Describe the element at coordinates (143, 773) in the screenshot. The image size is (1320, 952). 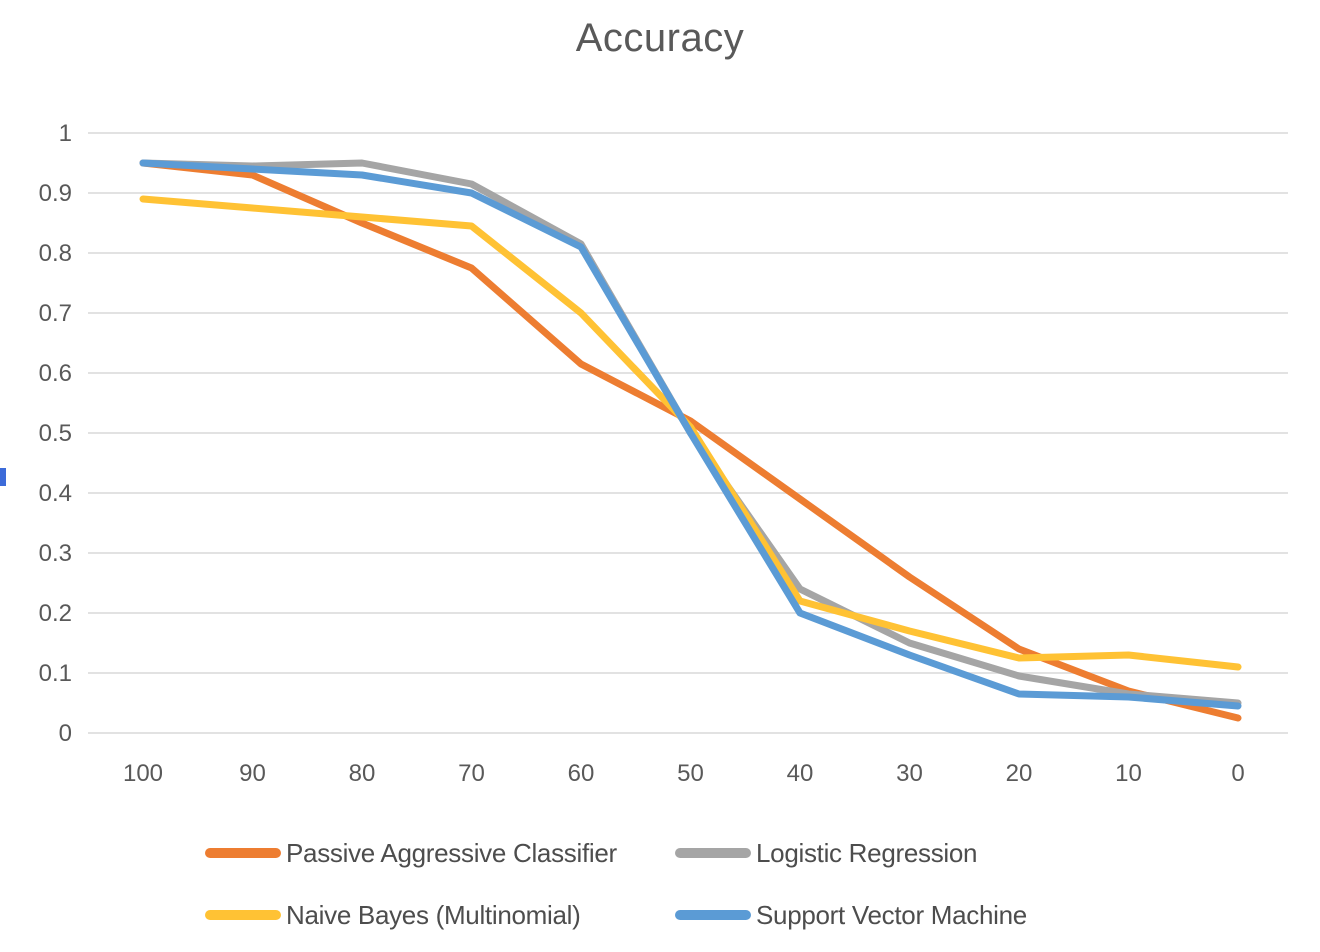
I see `x-tick-label: 100` at that location.